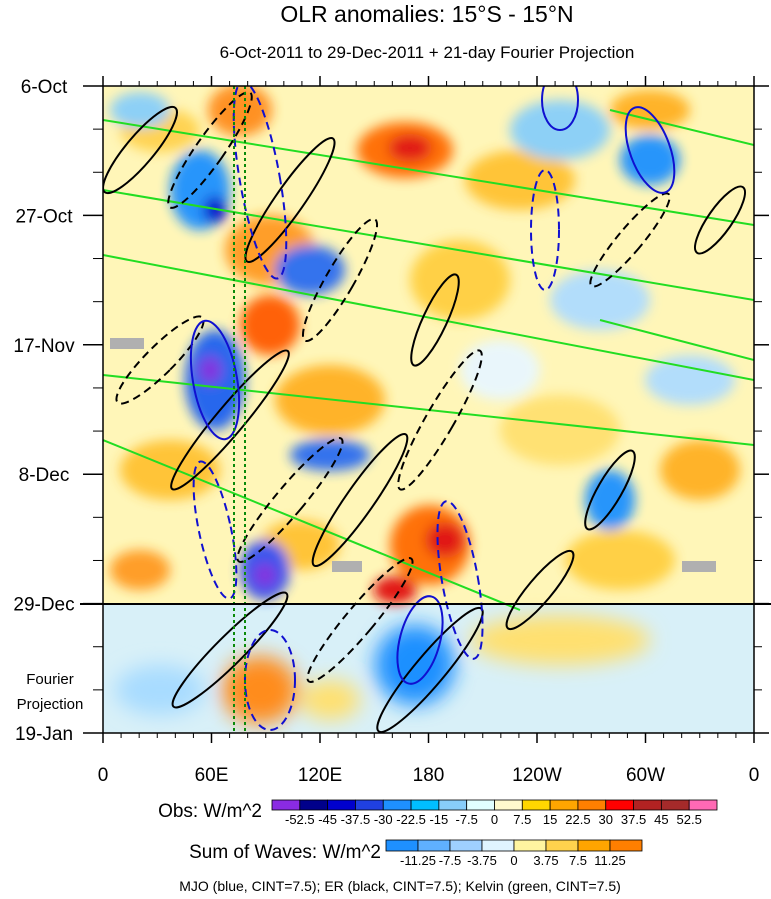 The height and width of the screenshot is (899, 771). What do you see at coordinates (438, 819) in the screenshot?
I see `colorbar-tick-label: -15` at bounding box center [438, 819].